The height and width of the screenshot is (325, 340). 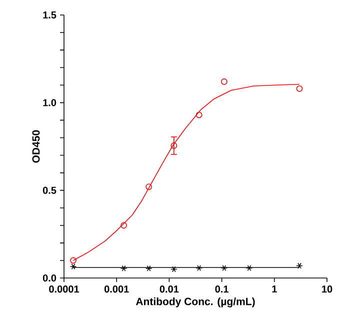 What do you see at coordinates (49, 102) in the screenshot?
I see `y-tick-label: 1.0` at bounding box center [49, 102].